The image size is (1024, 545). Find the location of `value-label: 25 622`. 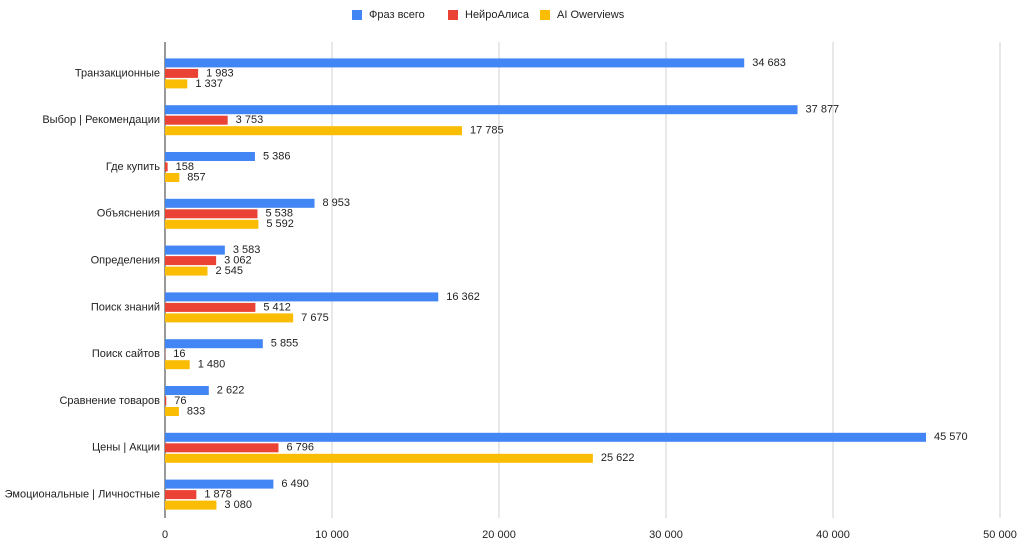

value-label: 25 622 is located at coordinates (618, 458).